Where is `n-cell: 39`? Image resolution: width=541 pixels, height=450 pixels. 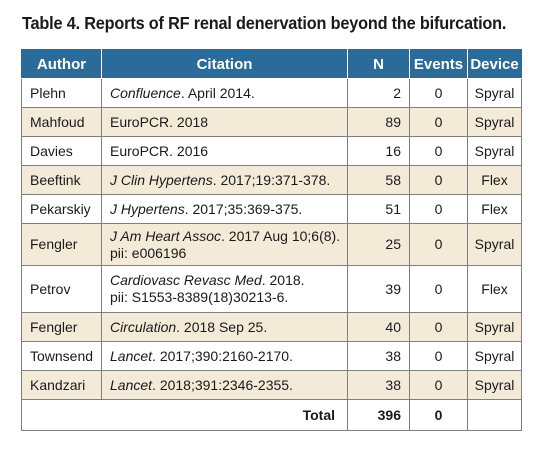
n-cell: 39 is located at coordinates (378, 289).